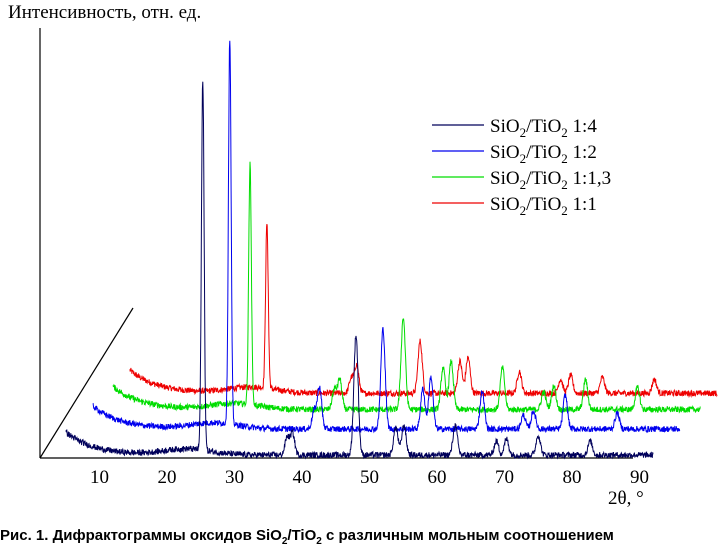 This screenshot has width=724, height=553. Describe the element at coordinates (639, 477) in the screenshot. I see `x-tick-label: 90` at that location.